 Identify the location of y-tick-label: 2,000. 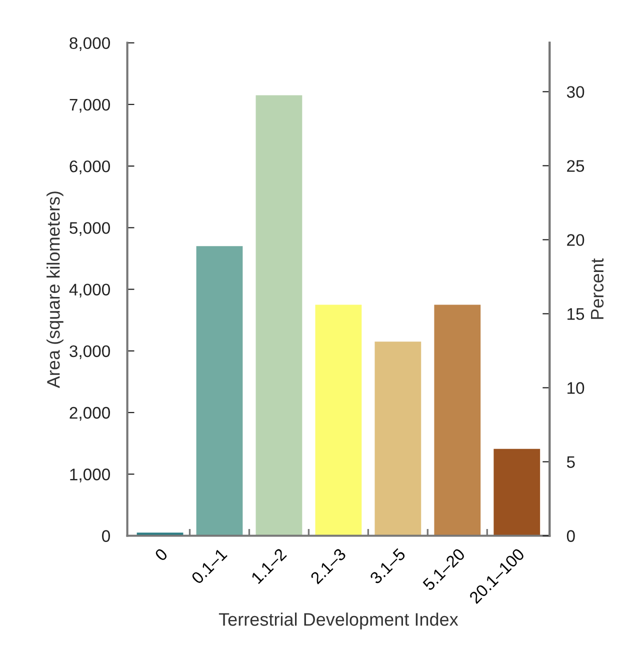
(90, 413).